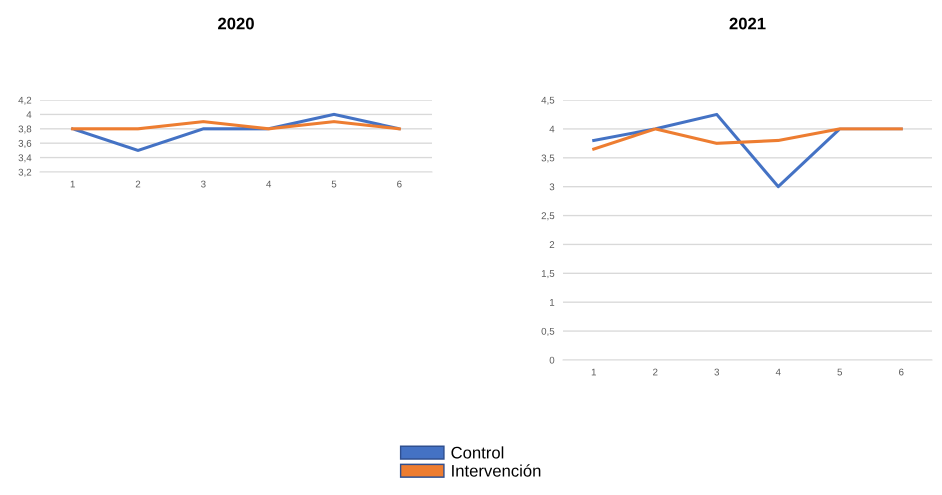 The width and height of the screenshot is (942, 495). I want to click on y-tick-label: 1,5, so click(548, 274).